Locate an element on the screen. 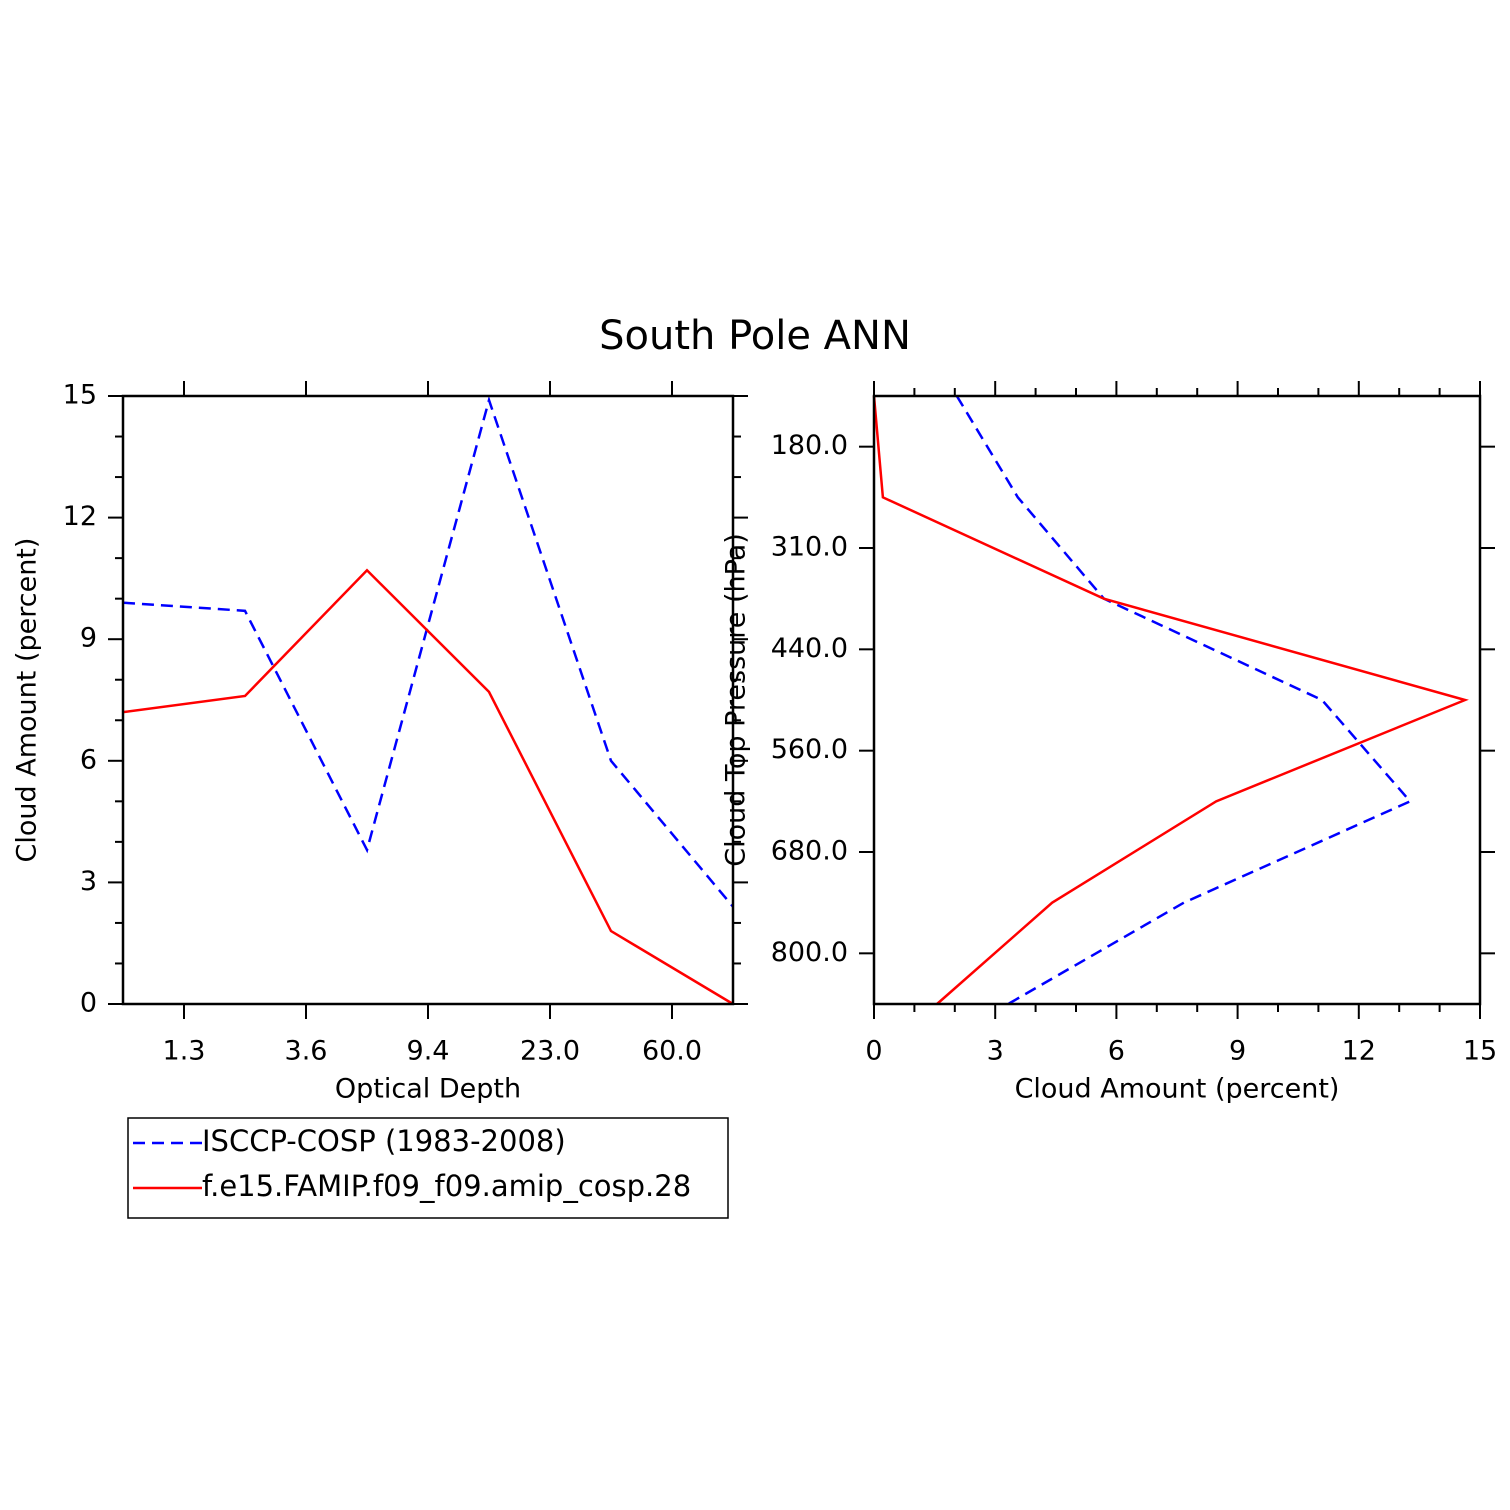 The image size is (1510, 1510). y-tick-label: 180.0 is located at coordinates (809, 445).